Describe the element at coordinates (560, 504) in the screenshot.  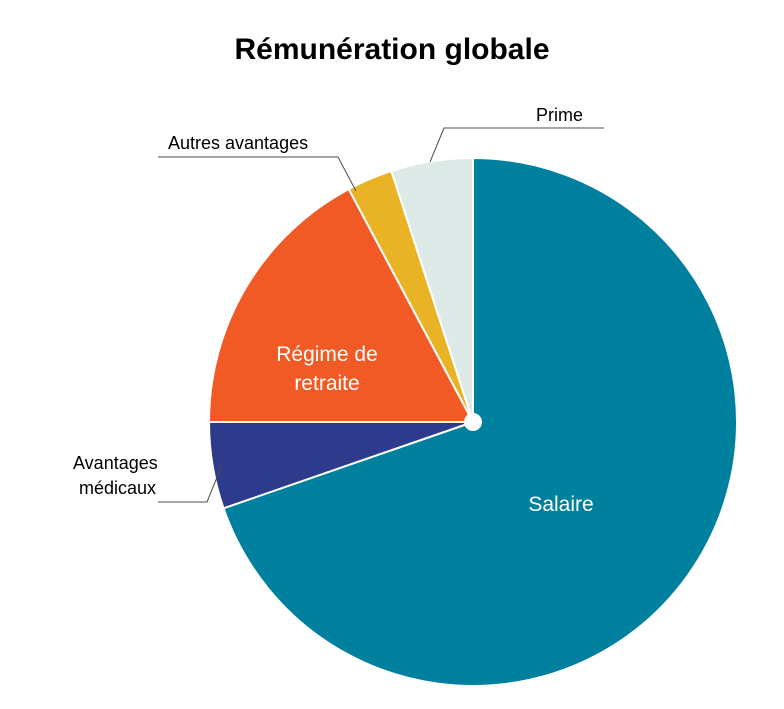
I see `slice-label-salaire: Salaire` at that location.